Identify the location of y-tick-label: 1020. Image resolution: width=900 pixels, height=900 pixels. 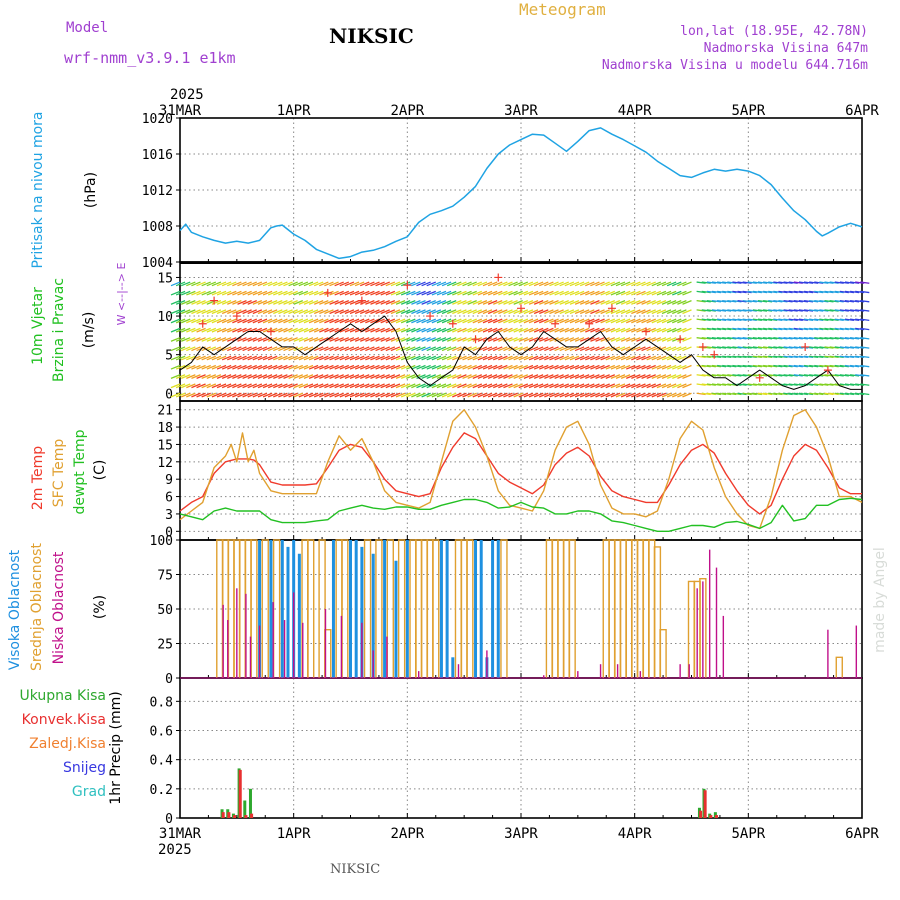
(157, 119).